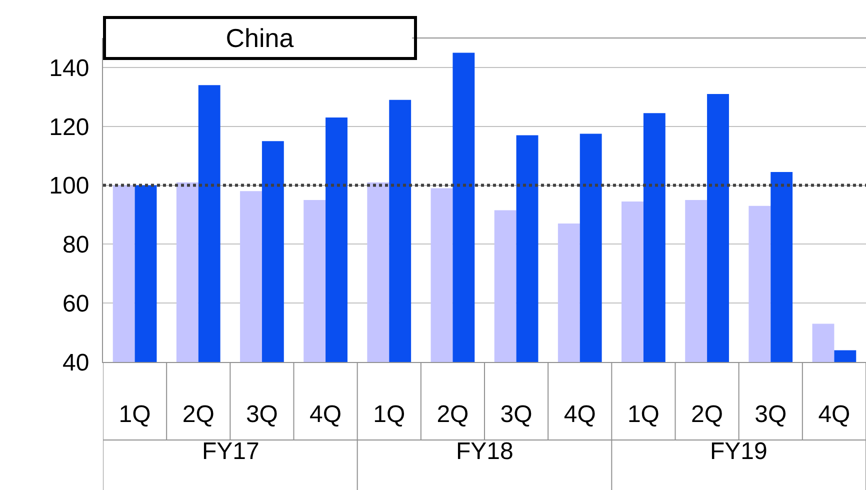 The height and width of the screenshot is (490, 866). What do you see at coordinates (69, 127) in the screenshot?
I see `y-tick-label: 120` at bounding box center [69, 127].